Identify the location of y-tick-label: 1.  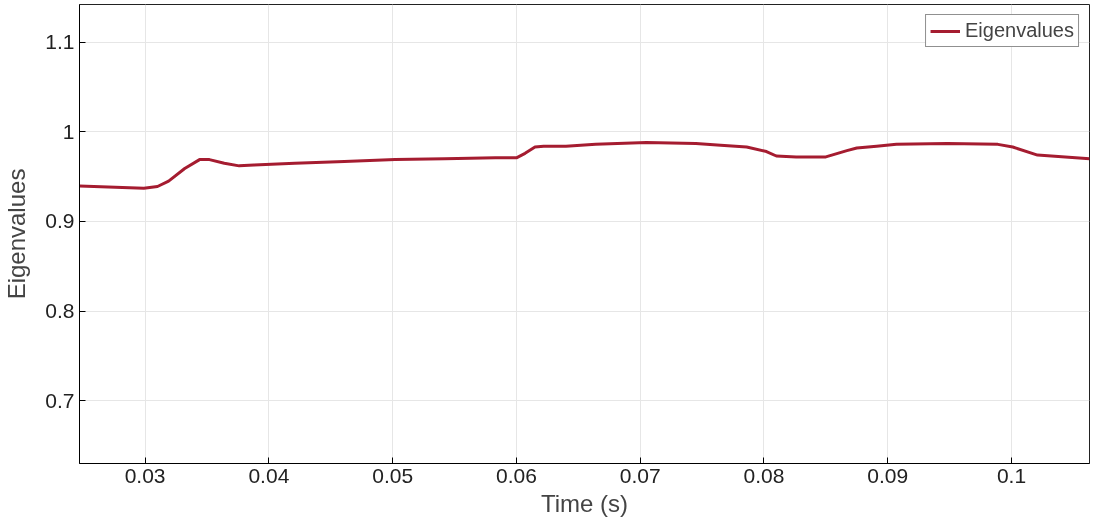
(68, 131).